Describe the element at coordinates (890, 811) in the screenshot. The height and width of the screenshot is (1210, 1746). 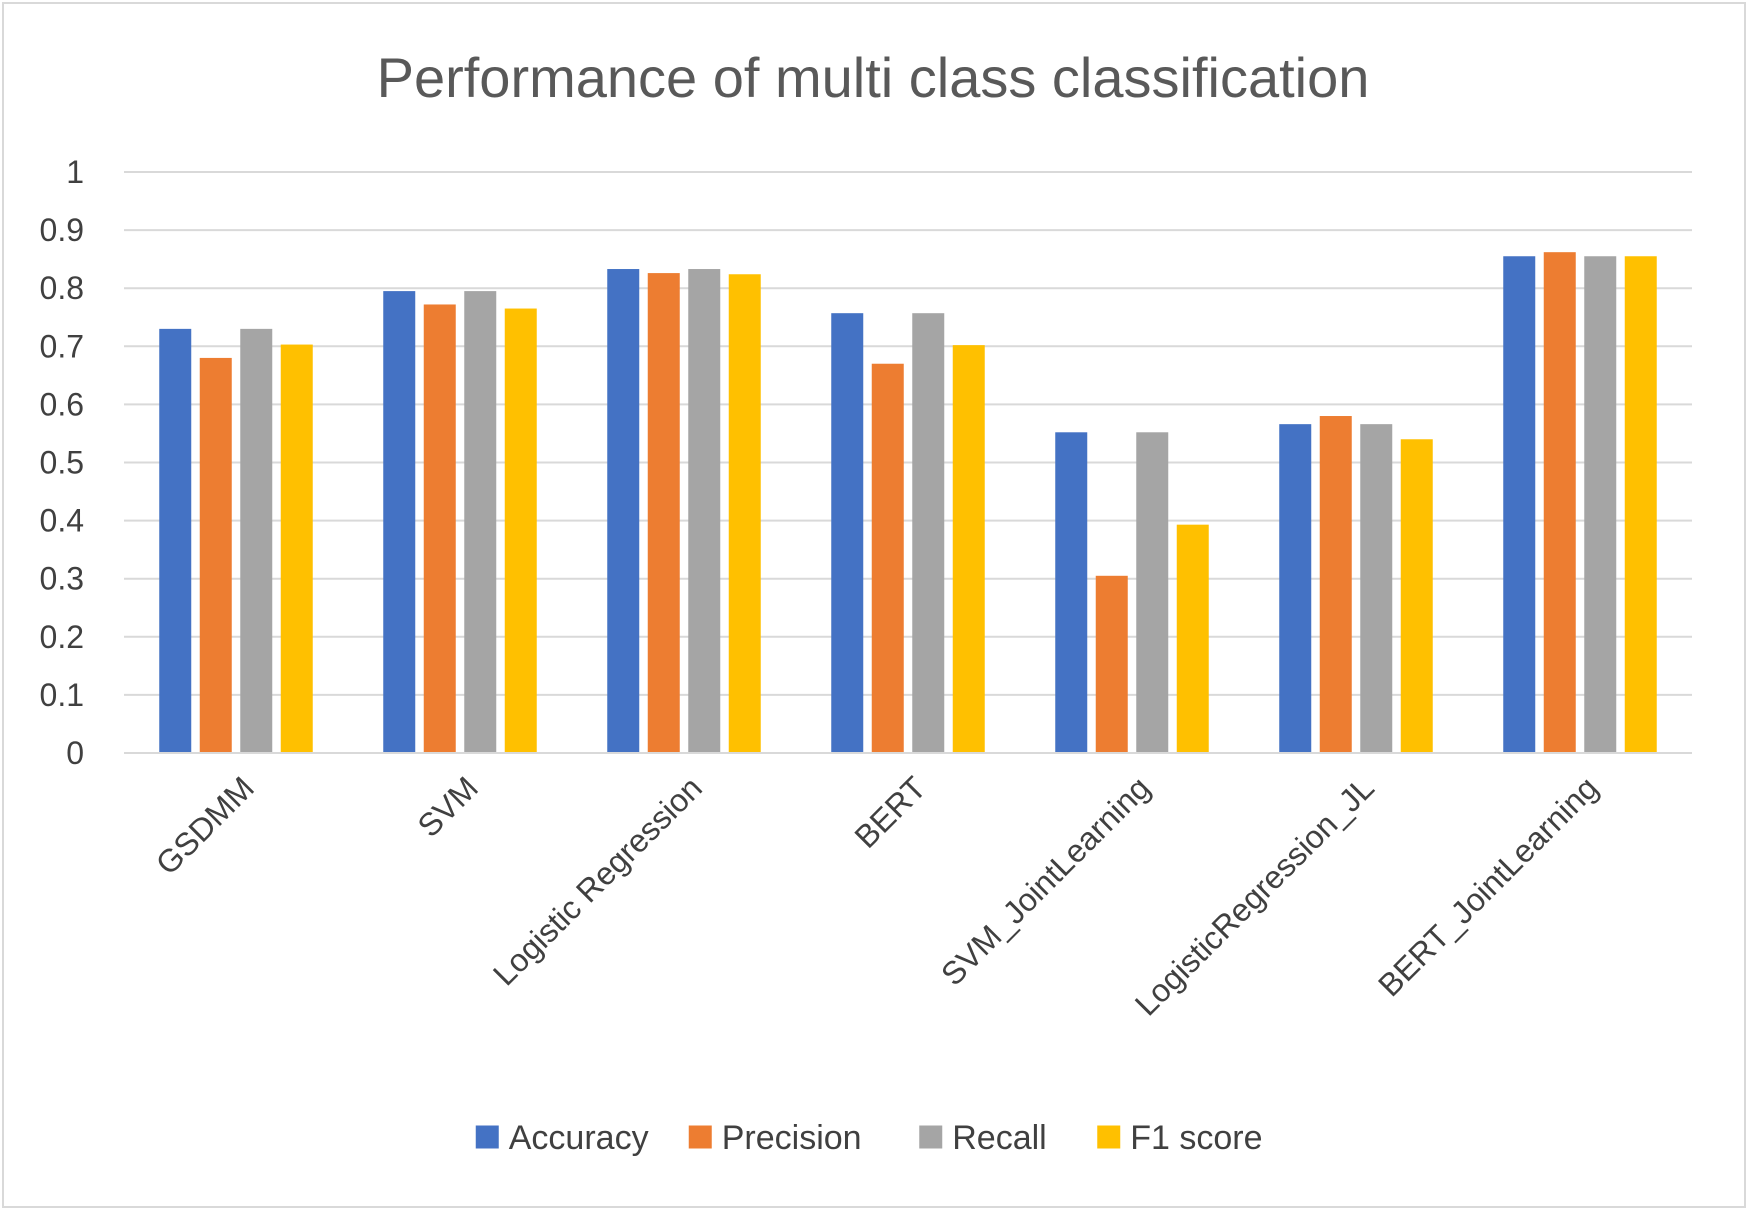
I see `x-category-label: BERT` at that location.